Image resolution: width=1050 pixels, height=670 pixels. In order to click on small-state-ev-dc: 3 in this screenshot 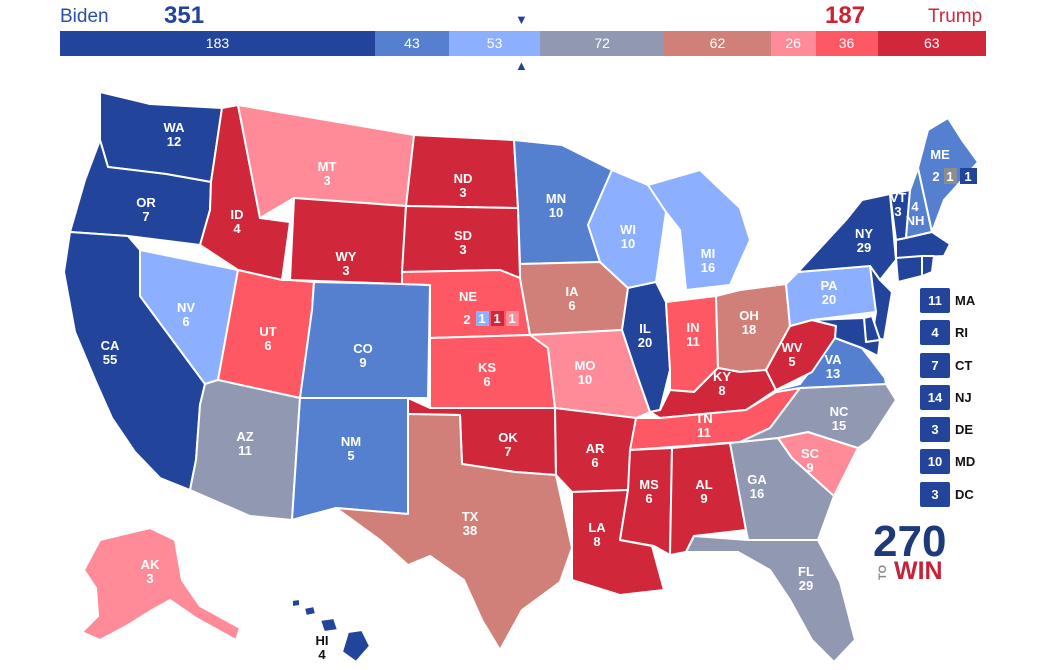, I will do `click(934, 494)`.